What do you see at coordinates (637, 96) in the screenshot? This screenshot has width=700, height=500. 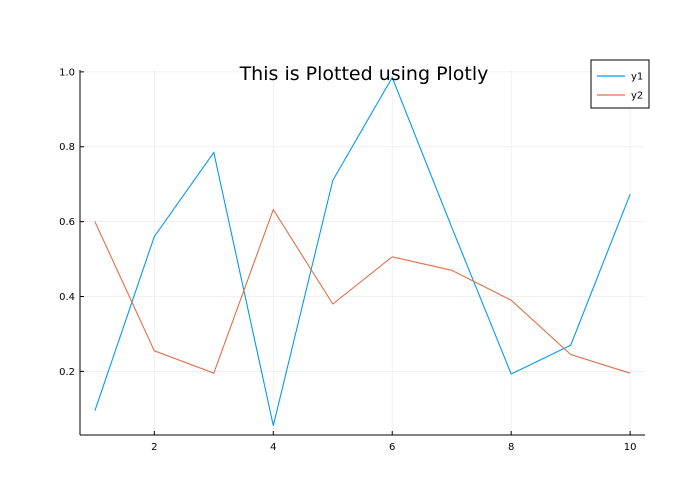 I see `legend-label-y2: y2` at bounding box center [637, 96].